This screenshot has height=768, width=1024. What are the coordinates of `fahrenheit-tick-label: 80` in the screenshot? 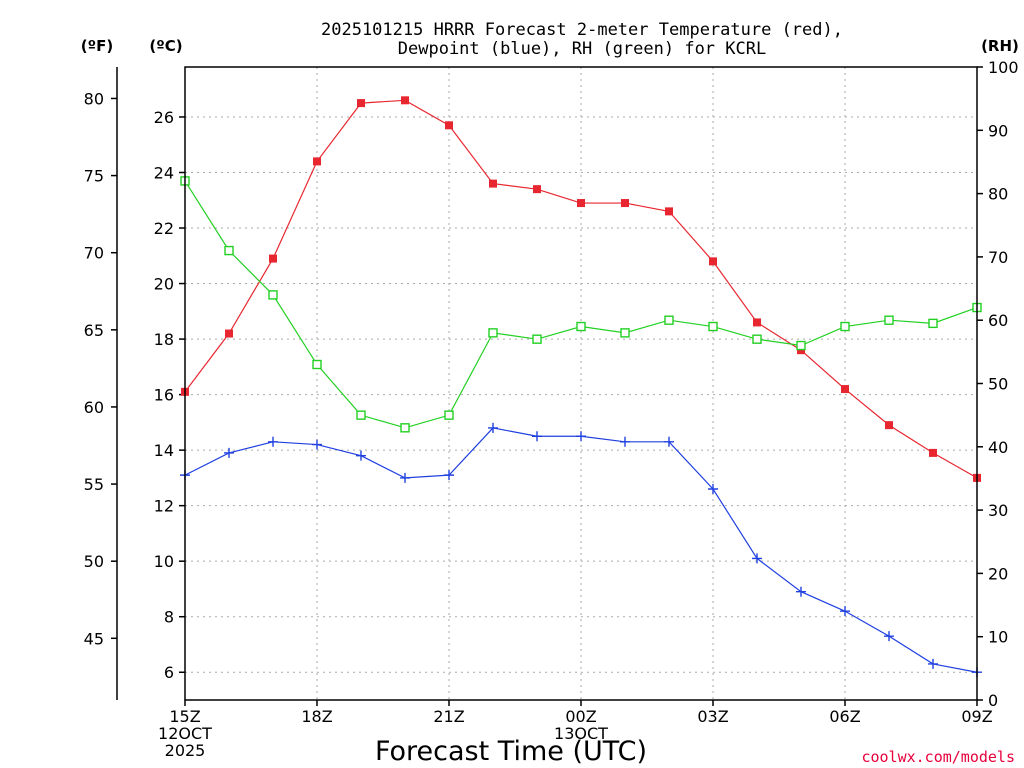 It's located at (94, 98).